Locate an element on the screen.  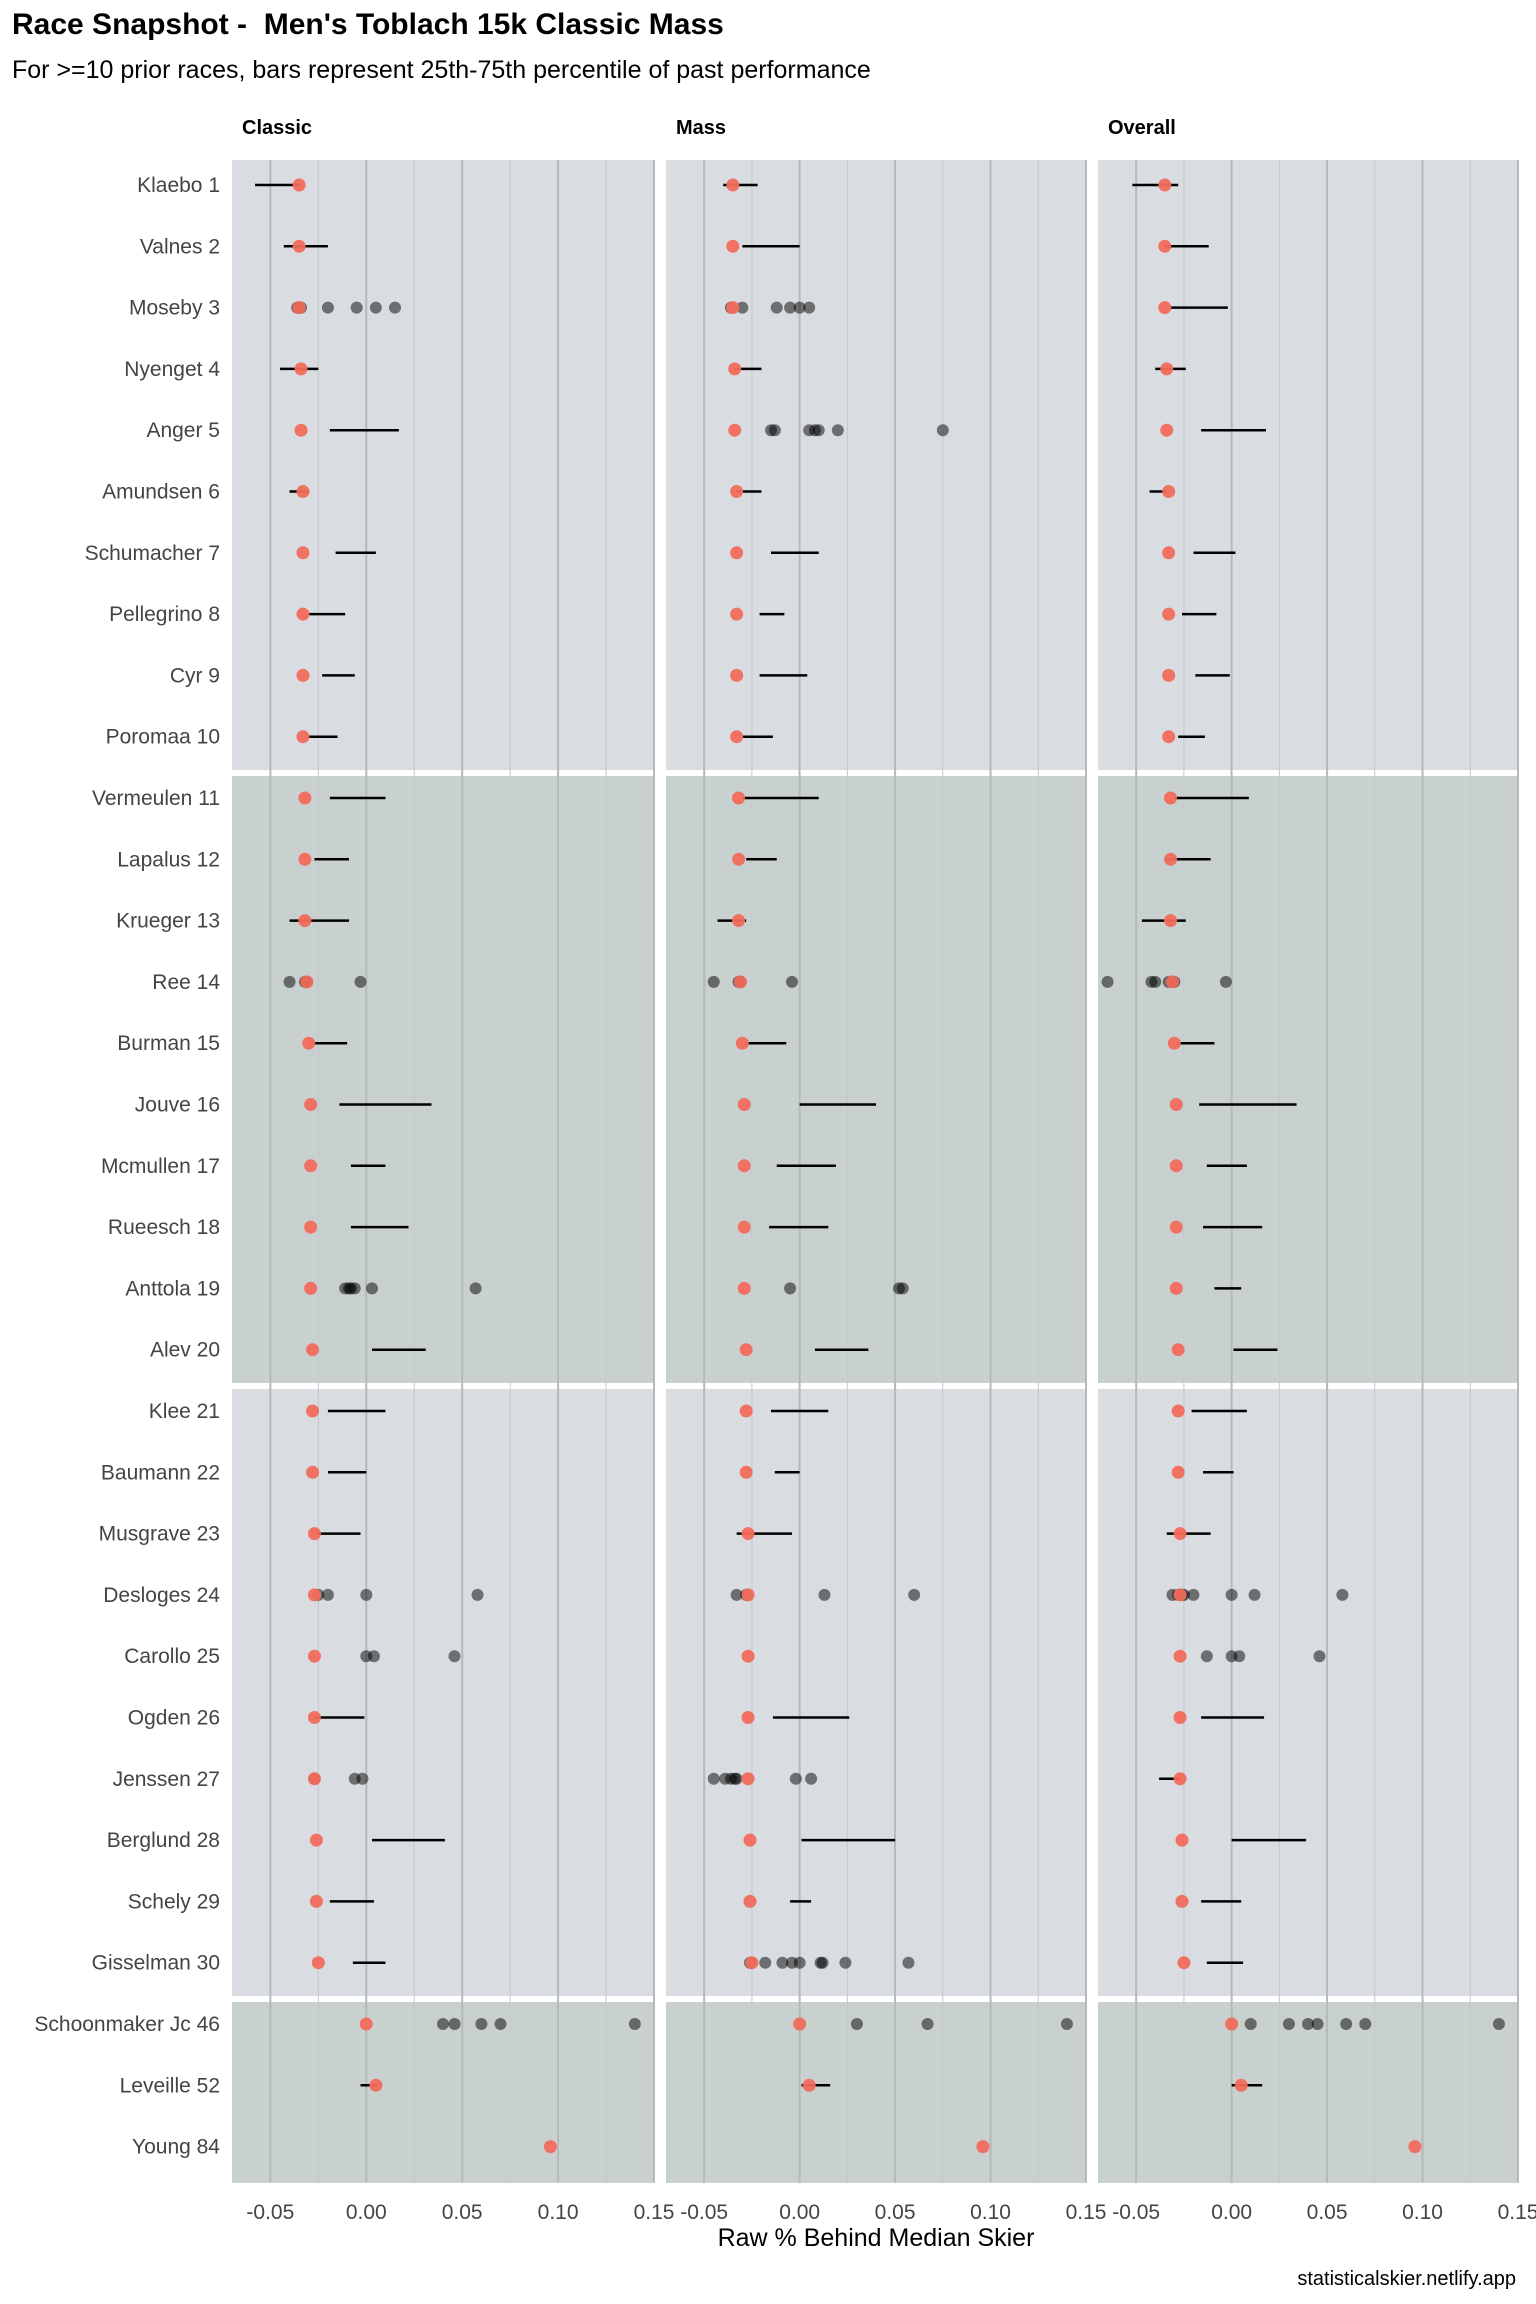
x-tick-label-mass: 0.10 is located at coordinates (990, 2212).